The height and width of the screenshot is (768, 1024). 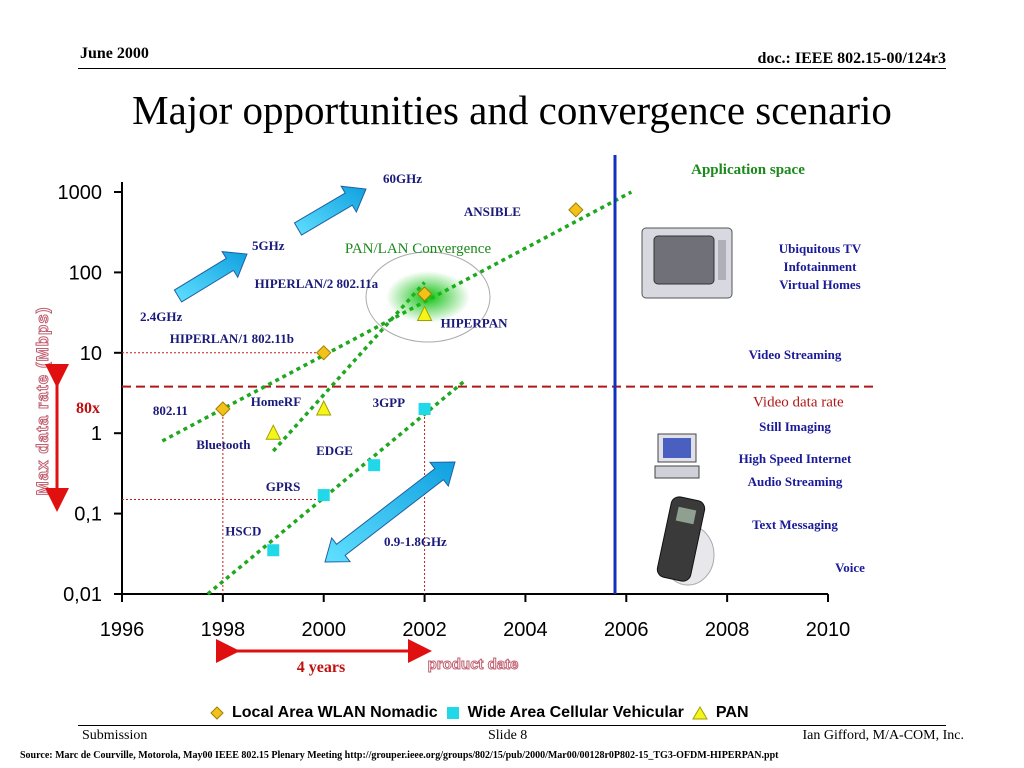 What do you see at coordinates (525, 630) in the screenshot?
I see `x-tick-label: 2004` at bounding box center [525, 630].